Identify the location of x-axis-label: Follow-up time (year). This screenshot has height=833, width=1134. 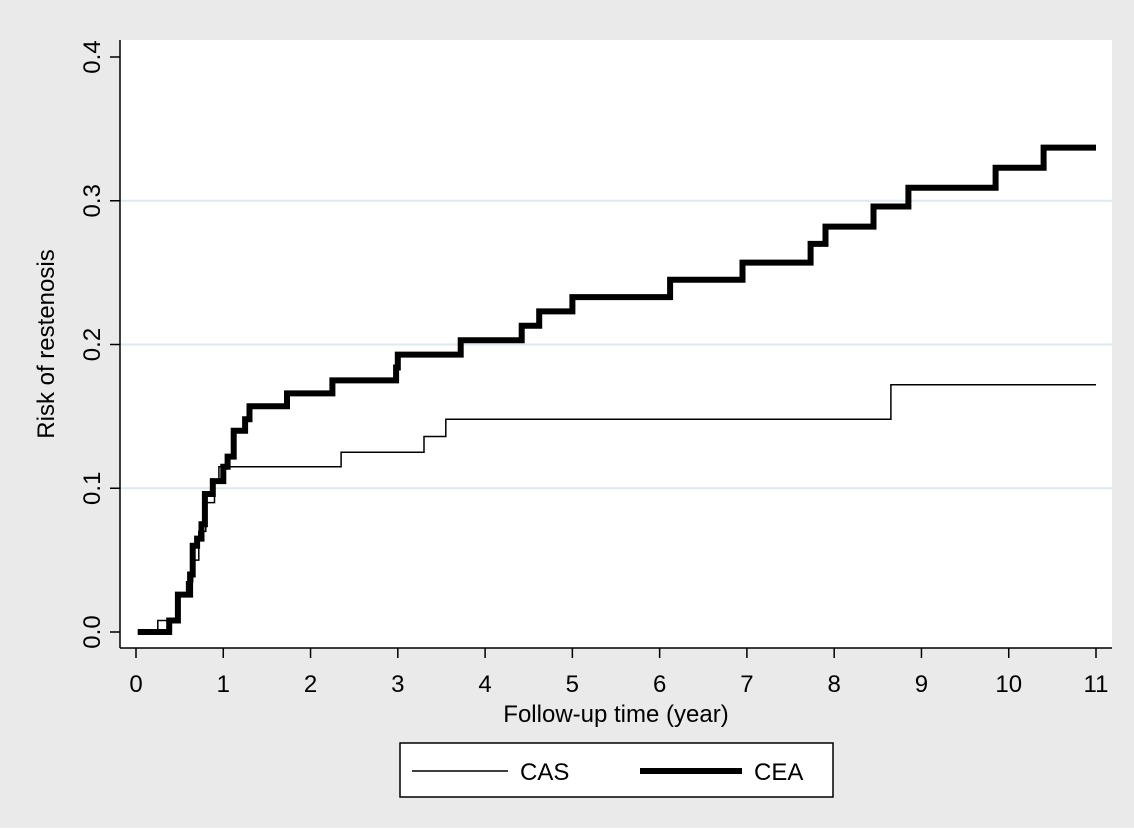
(615, 714).